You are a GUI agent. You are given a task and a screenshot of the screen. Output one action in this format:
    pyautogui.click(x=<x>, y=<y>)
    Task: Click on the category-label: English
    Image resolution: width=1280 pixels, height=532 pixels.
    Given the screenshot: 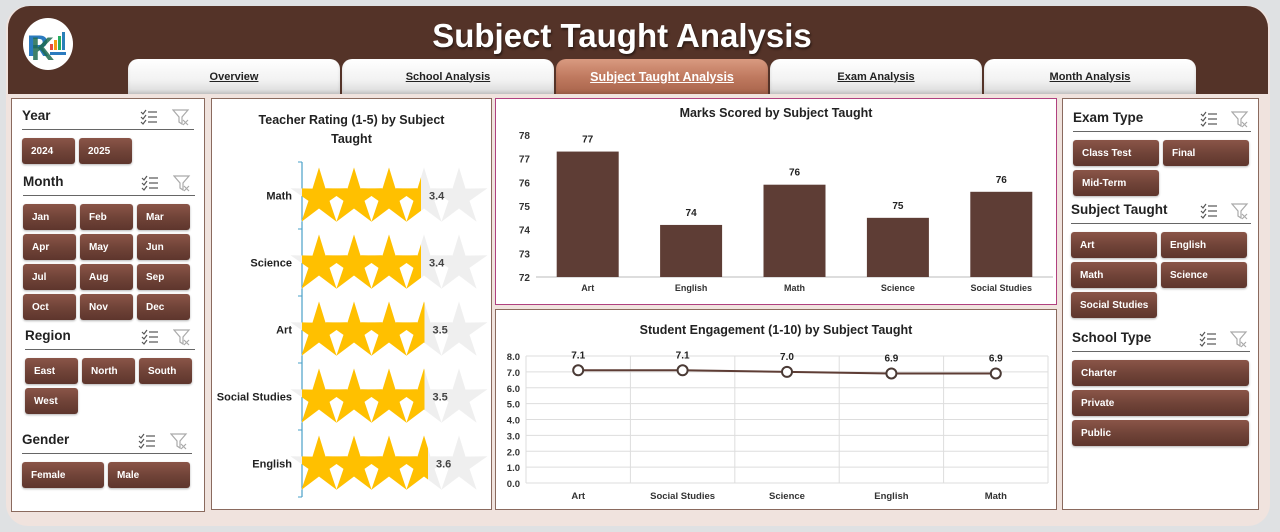 What is the action you would take?
    pyautogui.click(x=272, y=465)
    